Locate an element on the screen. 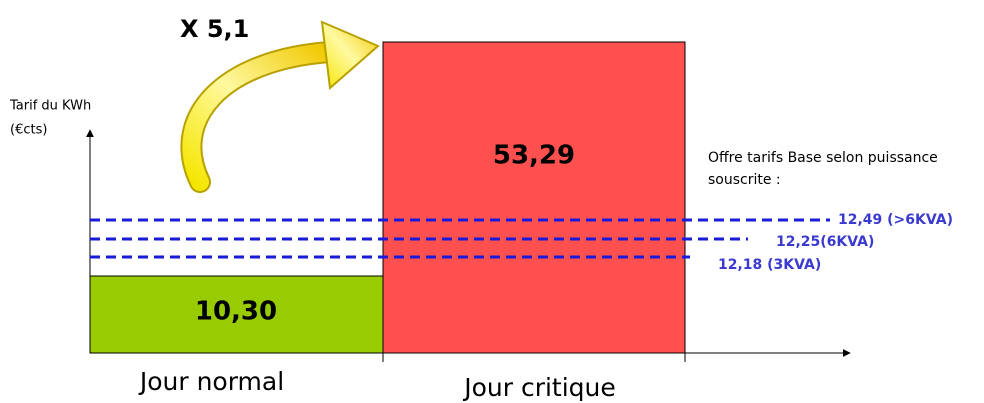 Image resolution: width=984 pixels, height=403 pixels. reference-label: 12,18 (3KVA) is located at coordinates (769, 265).